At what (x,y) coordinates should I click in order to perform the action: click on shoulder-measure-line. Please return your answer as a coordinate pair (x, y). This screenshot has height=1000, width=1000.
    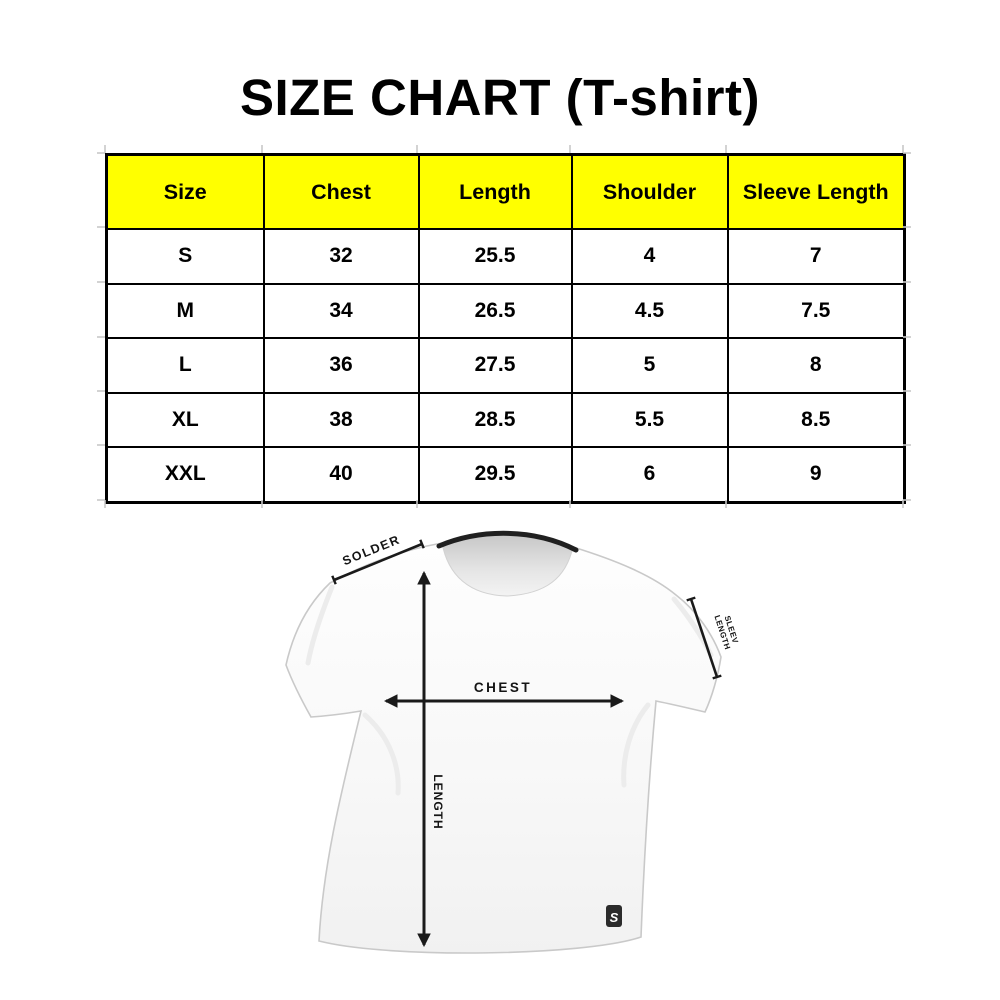
    Looking at the image, I should click on (378, 562).